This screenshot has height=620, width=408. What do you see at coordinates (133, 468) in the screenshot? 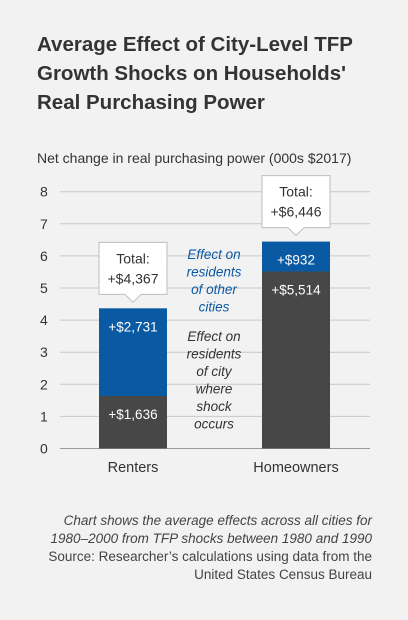
I see `x-tick-label: Renters` at bounding box center [133, 468].